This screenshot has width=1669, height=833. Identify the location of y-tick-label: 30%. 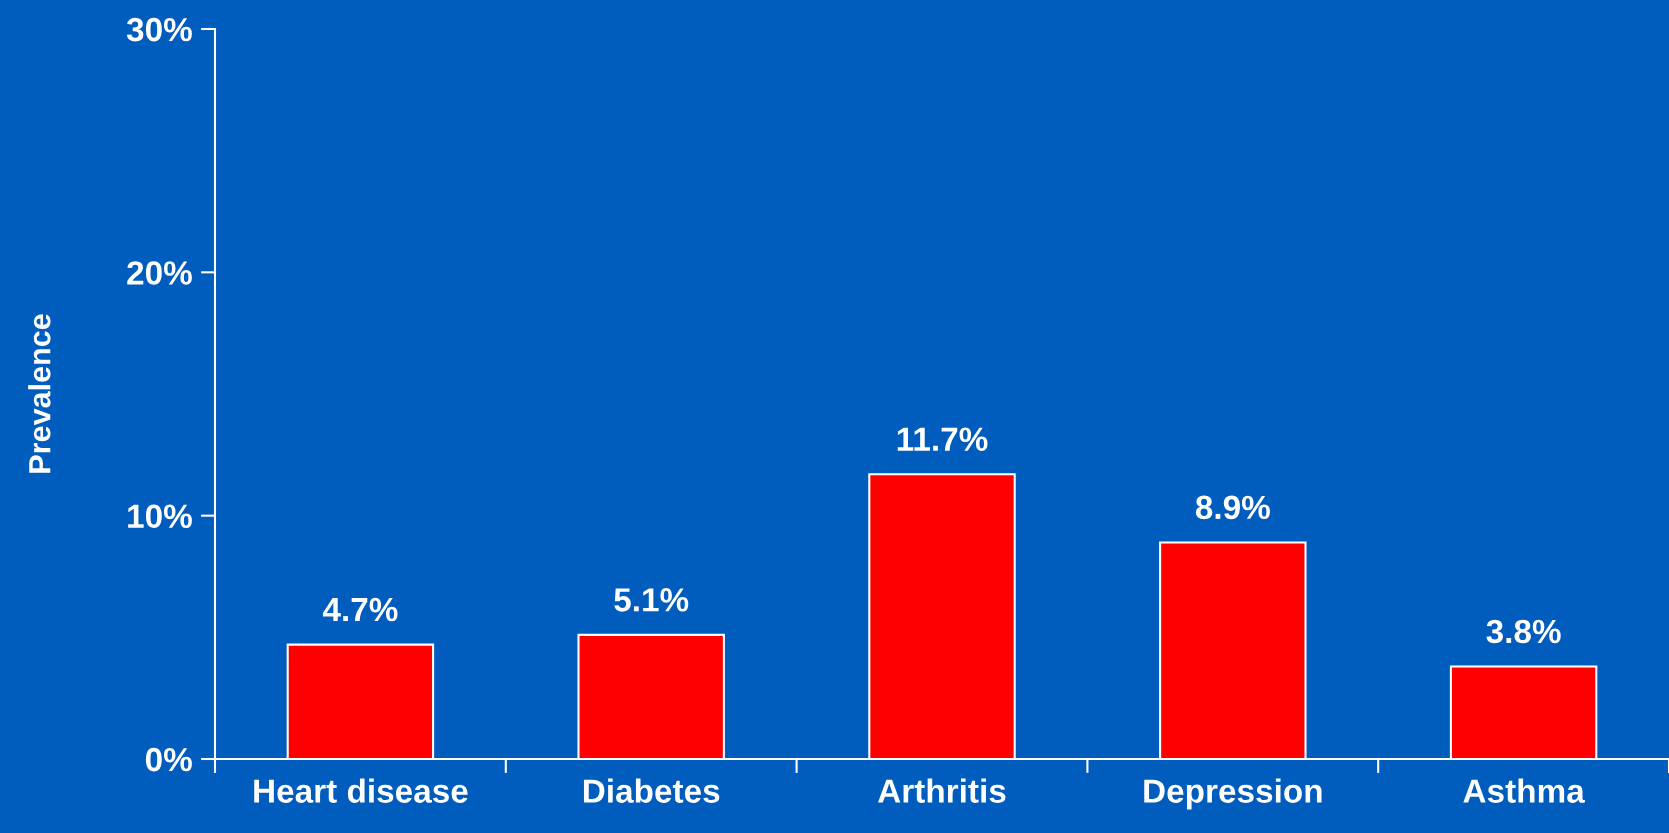
(159, 29).